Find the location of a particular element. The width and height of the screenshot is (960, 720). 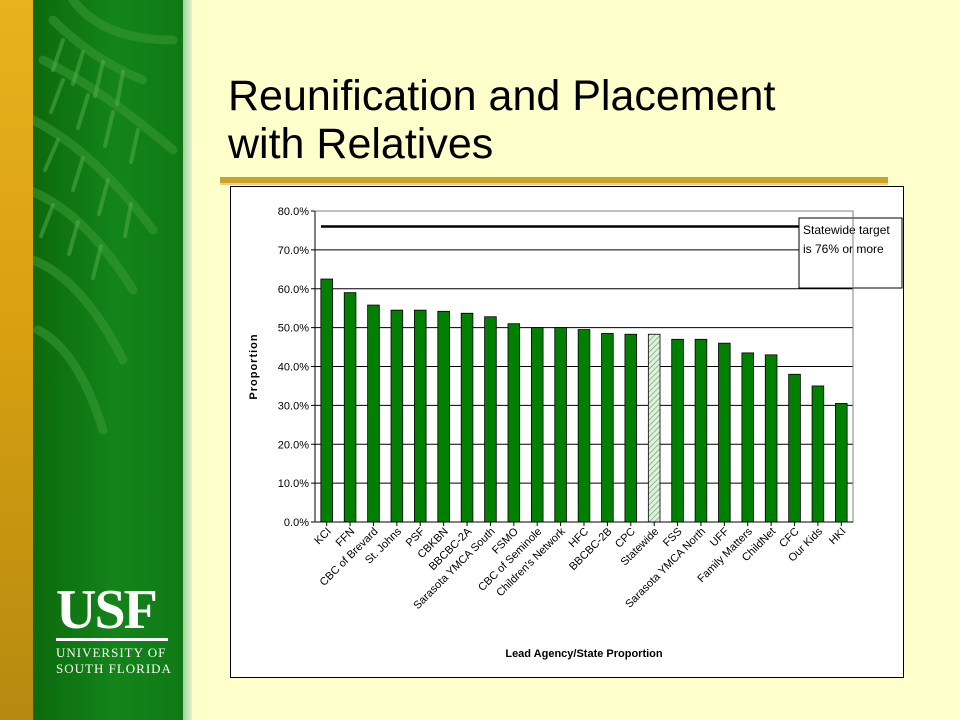

annotation-line1: Statewide target is located at coordinates (846, 230).